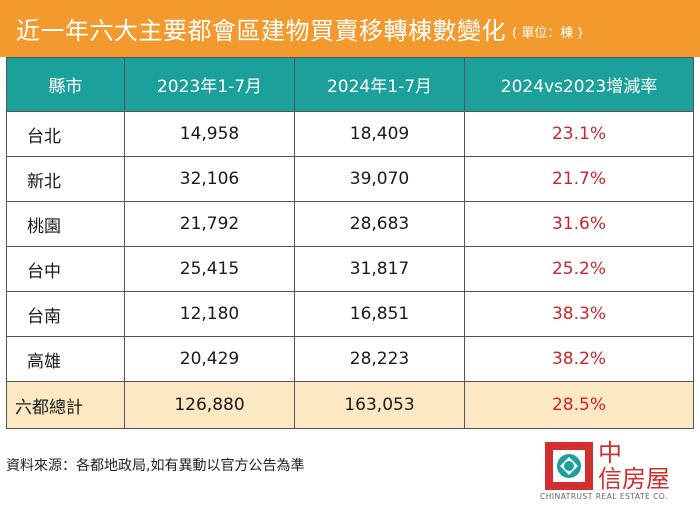 This screenshot has height=507, width=700. Describe the element at coordinates (379, 269) in the screenshot. I see `value-2024-cell: 31,817` at that location.